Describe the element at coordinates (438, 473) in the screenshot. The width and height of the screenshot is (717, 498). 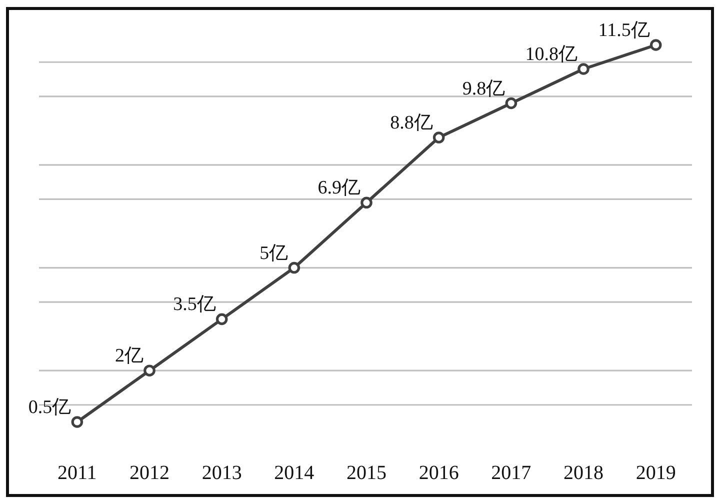
I see `x-tick-label: 2016` at that location.